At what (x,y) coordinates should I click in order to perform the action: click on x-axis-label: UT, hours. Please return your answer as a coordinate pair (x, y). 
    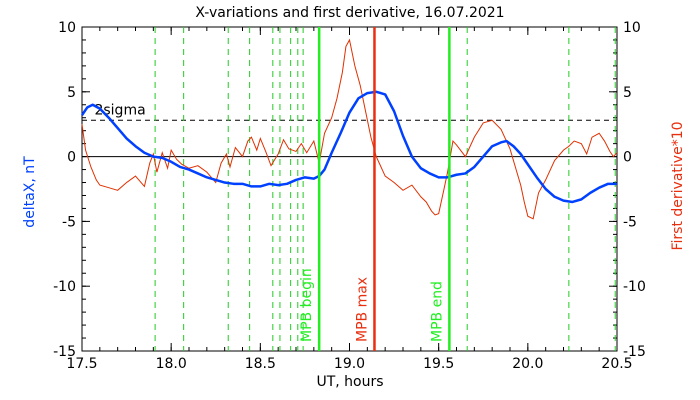
    Looking at the image, I should click on (349, 382).